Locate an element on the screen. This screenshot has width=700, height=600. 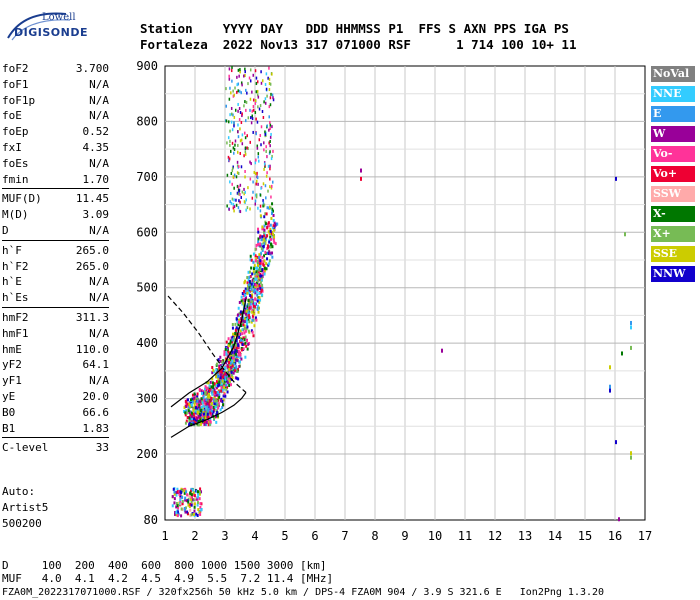
param-row: foF1p N/A is located at coordinates (55, 100).